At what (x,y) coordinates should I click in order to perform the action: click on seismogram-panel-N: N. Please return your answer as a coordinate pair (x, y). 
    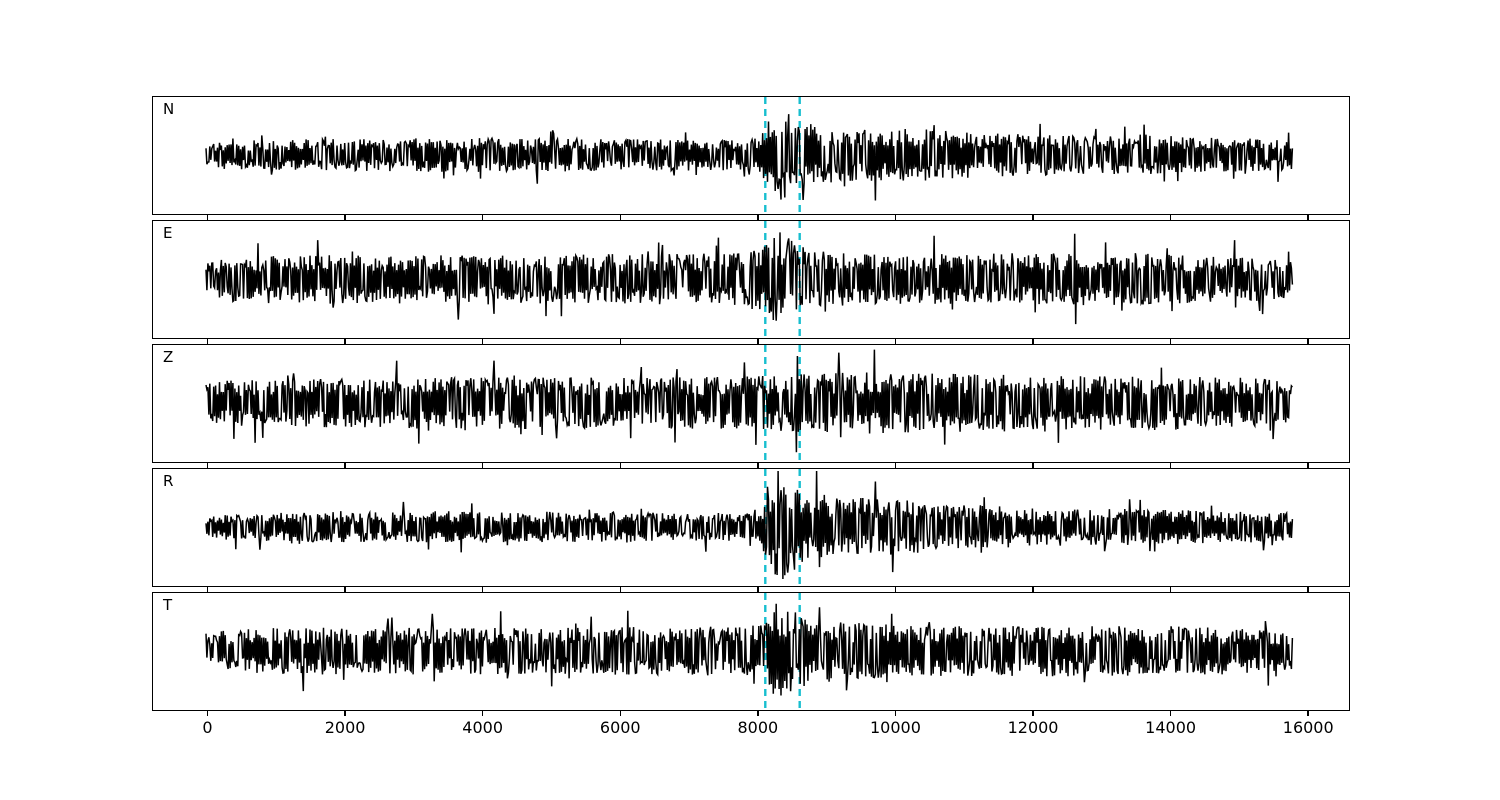
    Looking at the image, I should click on (751, 158).